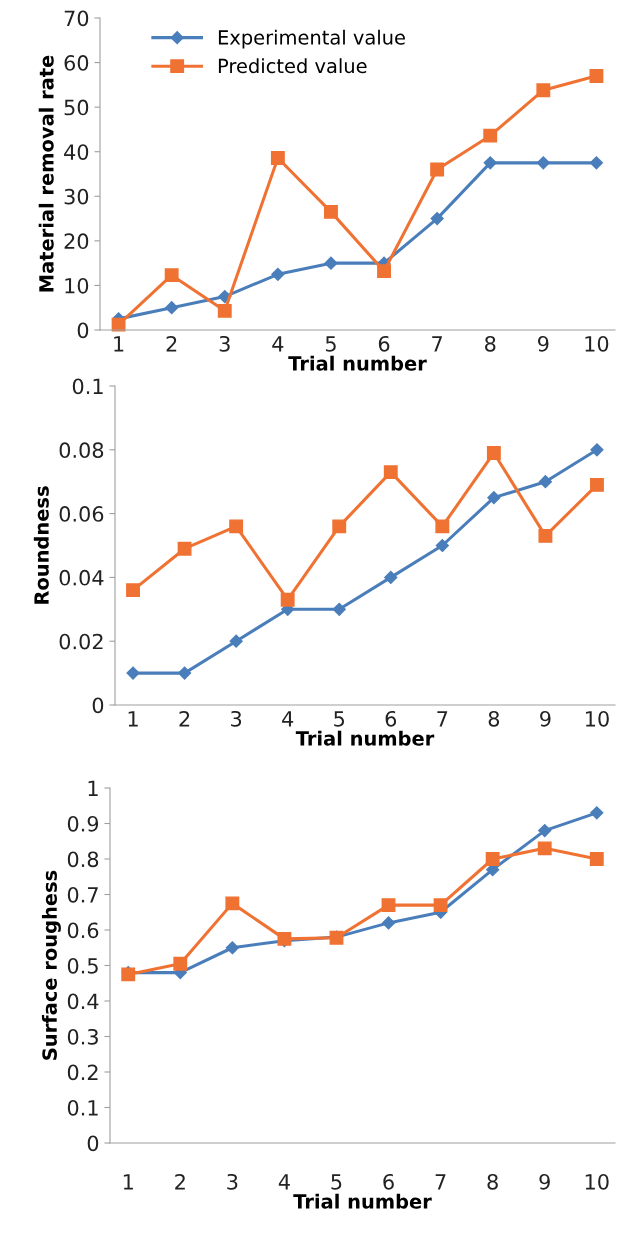 The width and height of the screenshot is (620, 1238). What do you see at coordinates (82, 1072) in the screenshot?
I see `y-tick-label: 0.2` at bounding box center [82, 1072].